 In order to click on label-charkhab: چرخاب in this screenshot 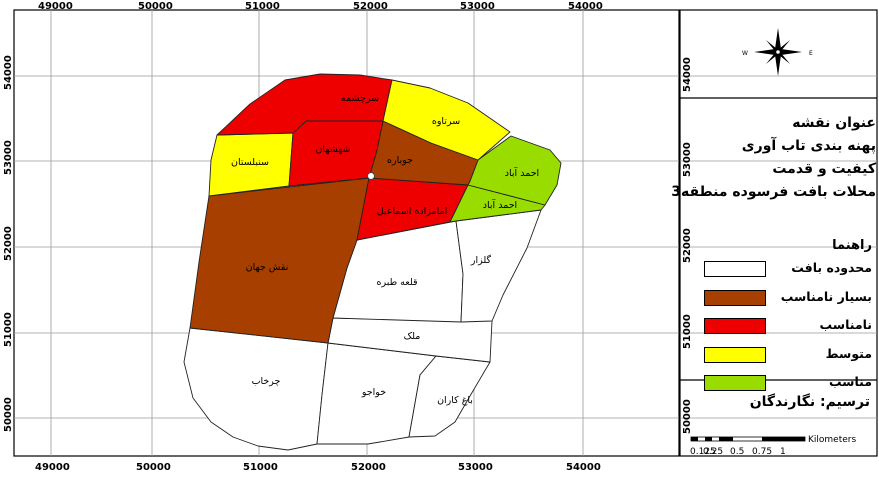, I will do `click(266, 381)`.